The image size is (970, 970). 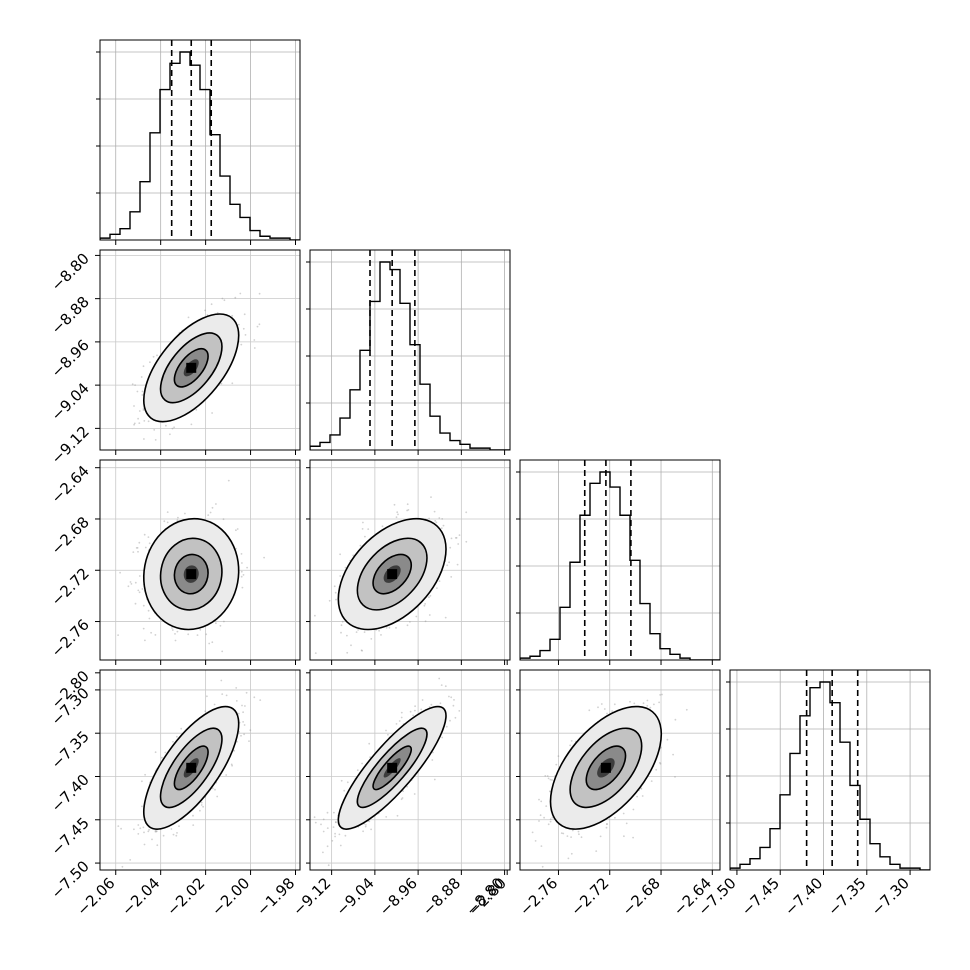 What do you see at coordinates (846, 896) in the screenshot?
I see `x-tick-label: −7.35` at bounding box center [846, 896].